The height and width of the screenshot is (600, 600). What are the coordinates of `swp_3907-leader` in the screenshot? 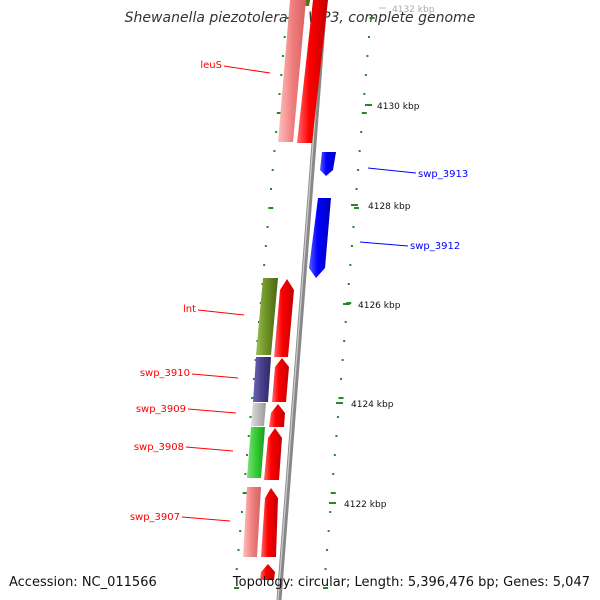 It's located at (206, 519).